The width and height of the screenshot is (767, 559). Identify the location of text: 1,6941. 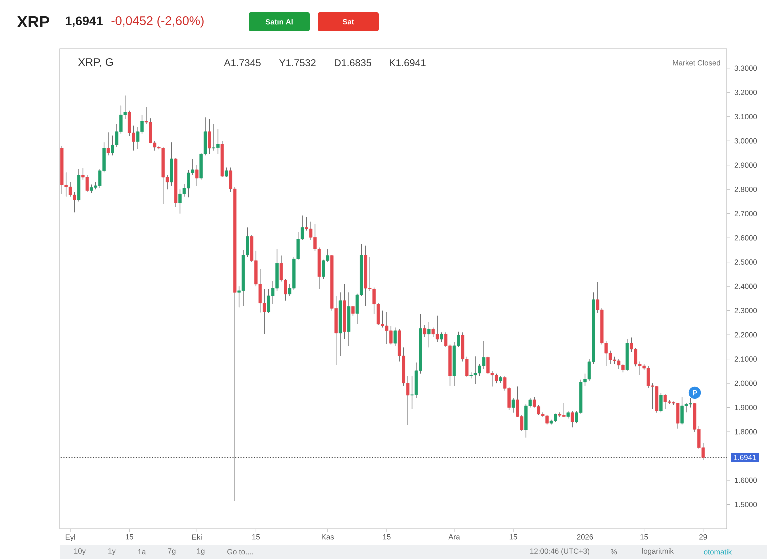
(84, 22).